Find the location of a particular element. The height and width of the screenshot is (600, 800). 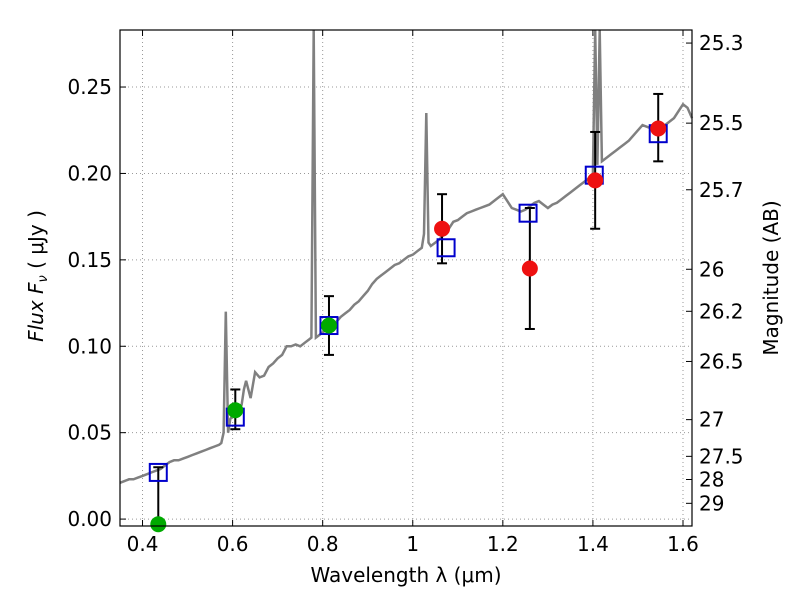

magnitude-tick-label: 26.2 is located at coordinates (721, 311).